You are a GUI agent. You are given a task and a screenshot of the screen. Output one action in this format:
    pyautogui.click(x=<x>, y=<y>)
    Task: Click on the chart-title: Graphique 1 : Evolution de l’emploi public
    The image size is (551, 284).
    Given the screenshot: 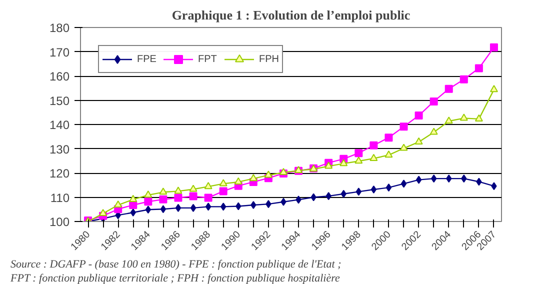 What is the action you would take?
    pyautogui.click(x=291, y=15)
    